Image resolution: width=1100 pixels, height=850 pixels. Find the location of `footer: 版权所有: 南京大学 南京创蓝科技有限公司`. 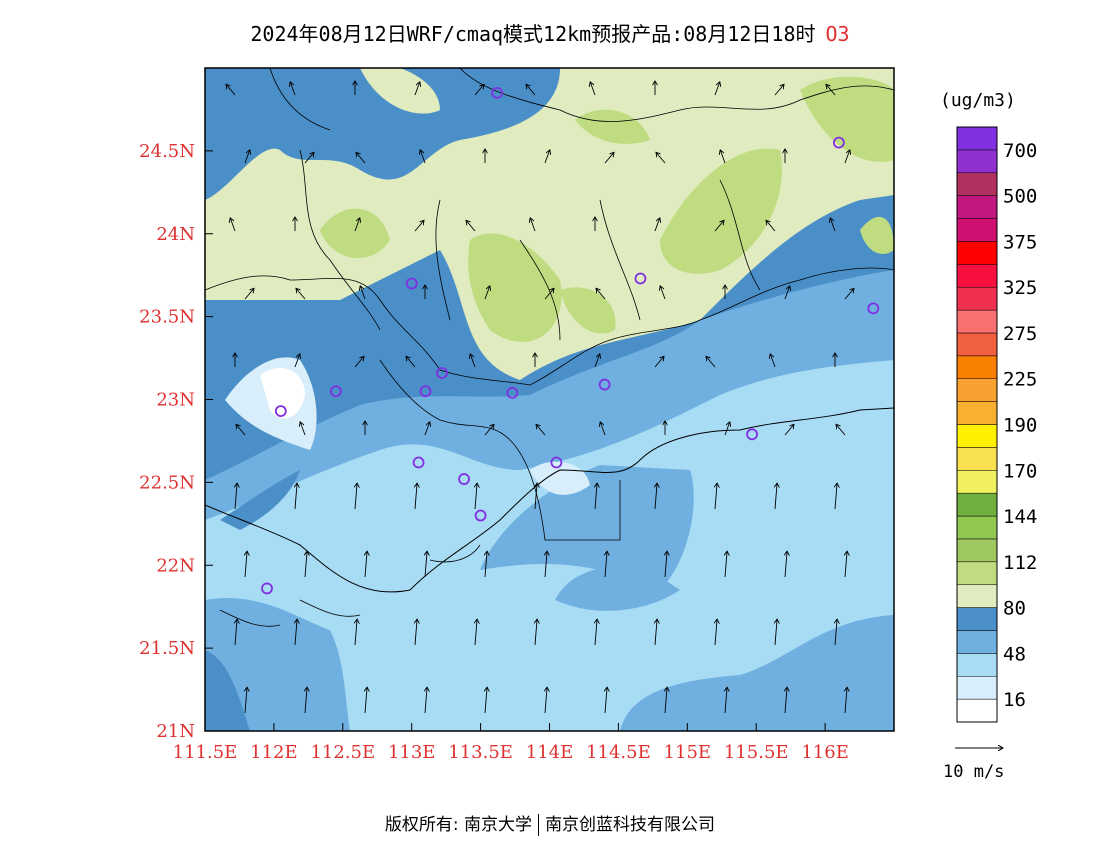

footer: 版权所有: 南京大学 南京创蓝科技有限公司 is located at coordinates (550, 823).